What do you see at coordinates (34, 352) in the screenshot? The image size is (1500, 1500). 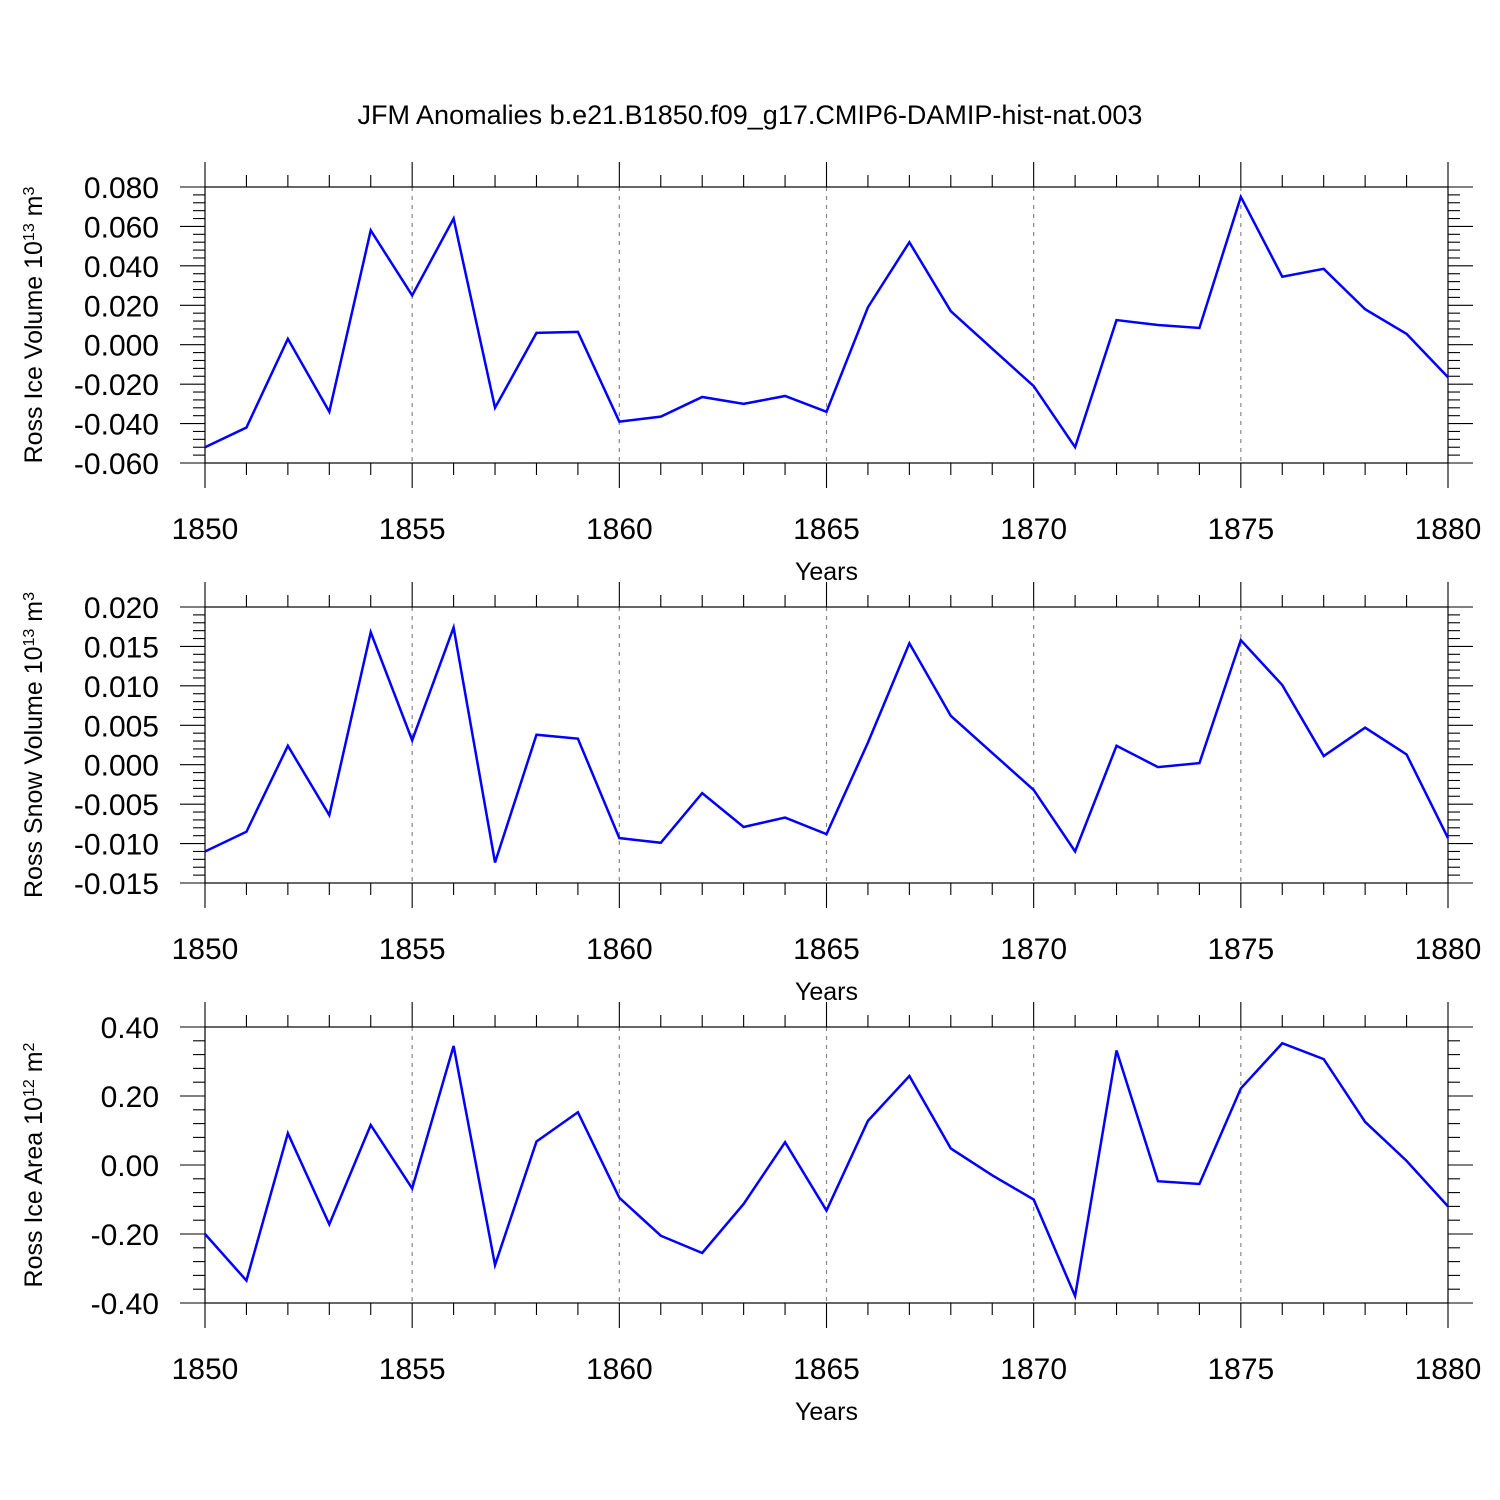 I see `y-axis-label-text: Ross Ice Volume 10` at bounding box center [34, 352].